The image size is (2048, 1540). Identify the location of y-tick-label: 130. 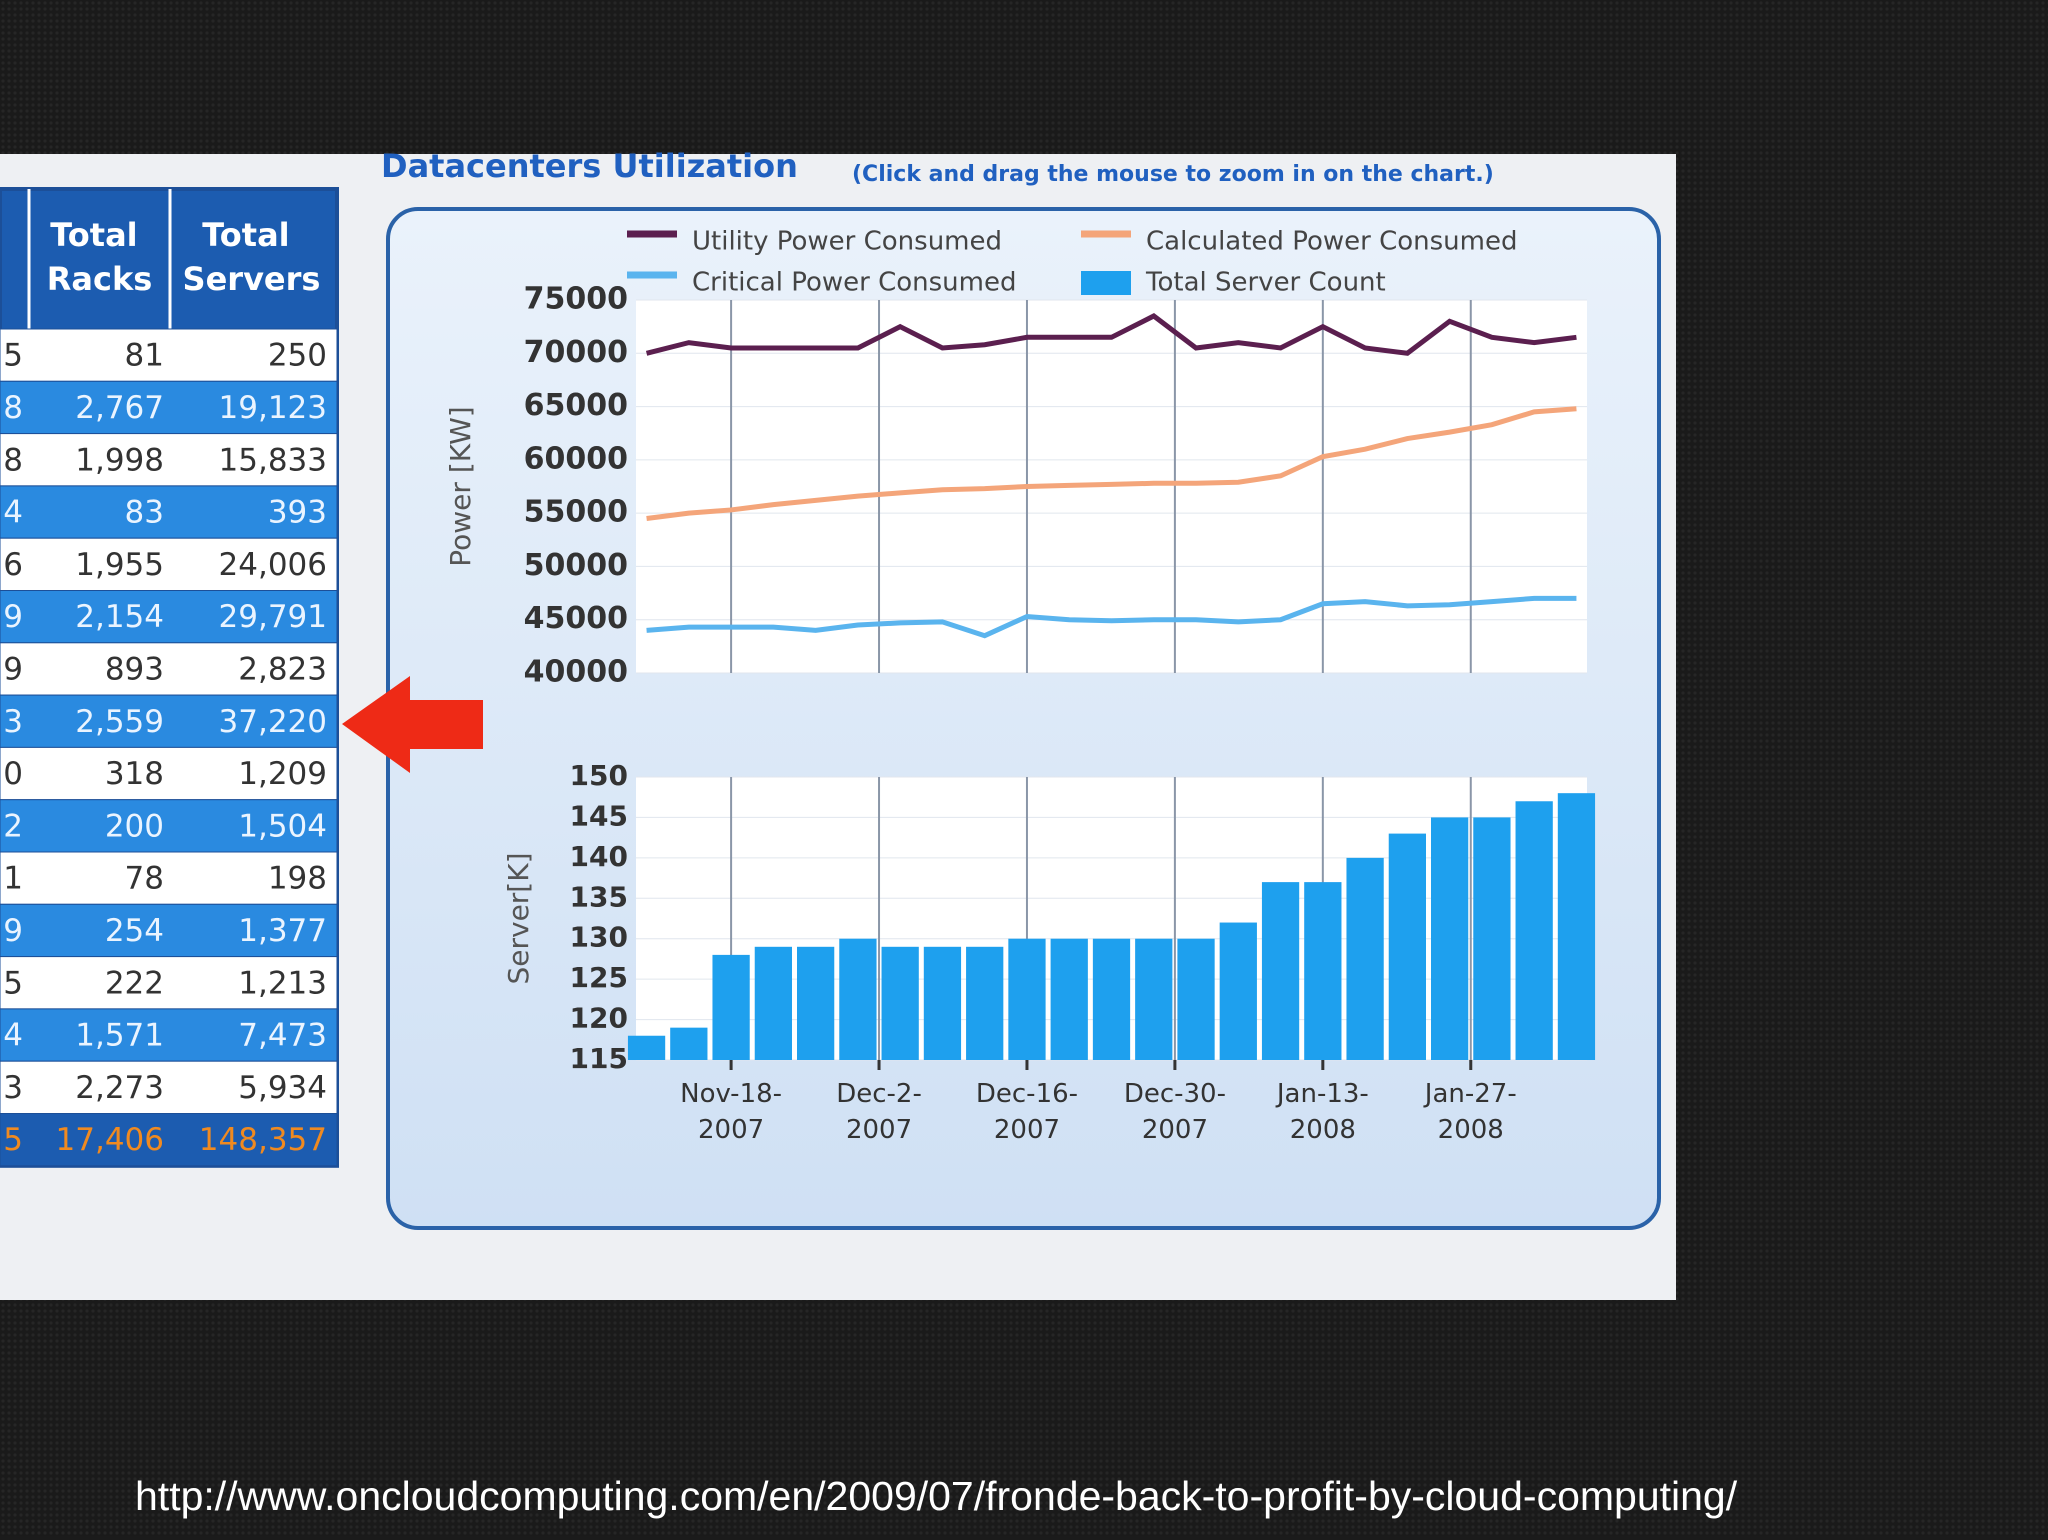
(599, 937).